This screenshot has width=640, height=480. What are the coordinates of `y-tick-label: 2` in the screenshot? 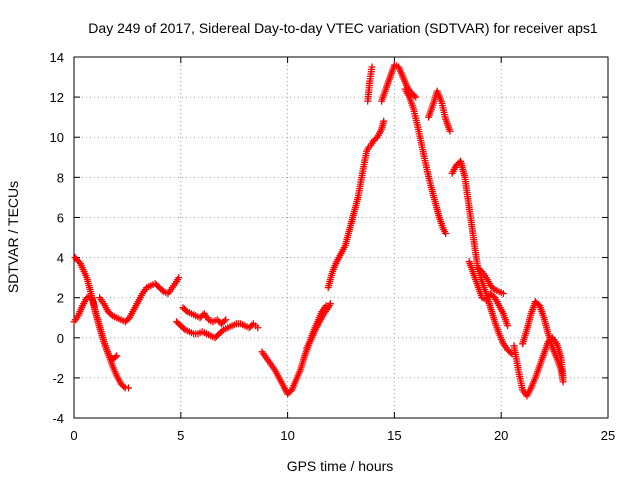 It's located at (60, 298).